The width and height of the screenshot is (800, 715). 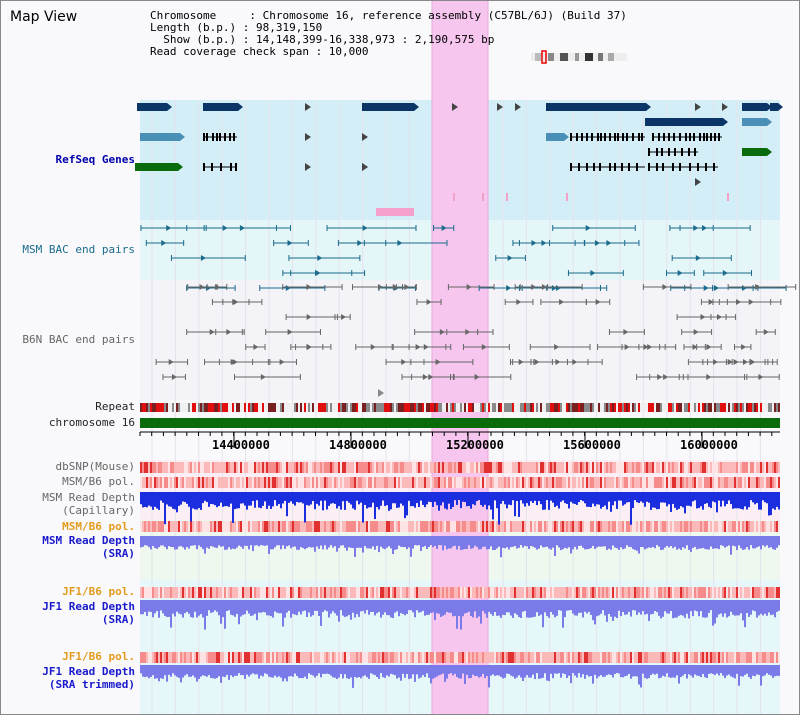 What do you see at coordinates (88, 540) in the screenshot?
I see `track-label-msm-read-depth-sra: MSM Read Depth` at bounding box center [88, 540].